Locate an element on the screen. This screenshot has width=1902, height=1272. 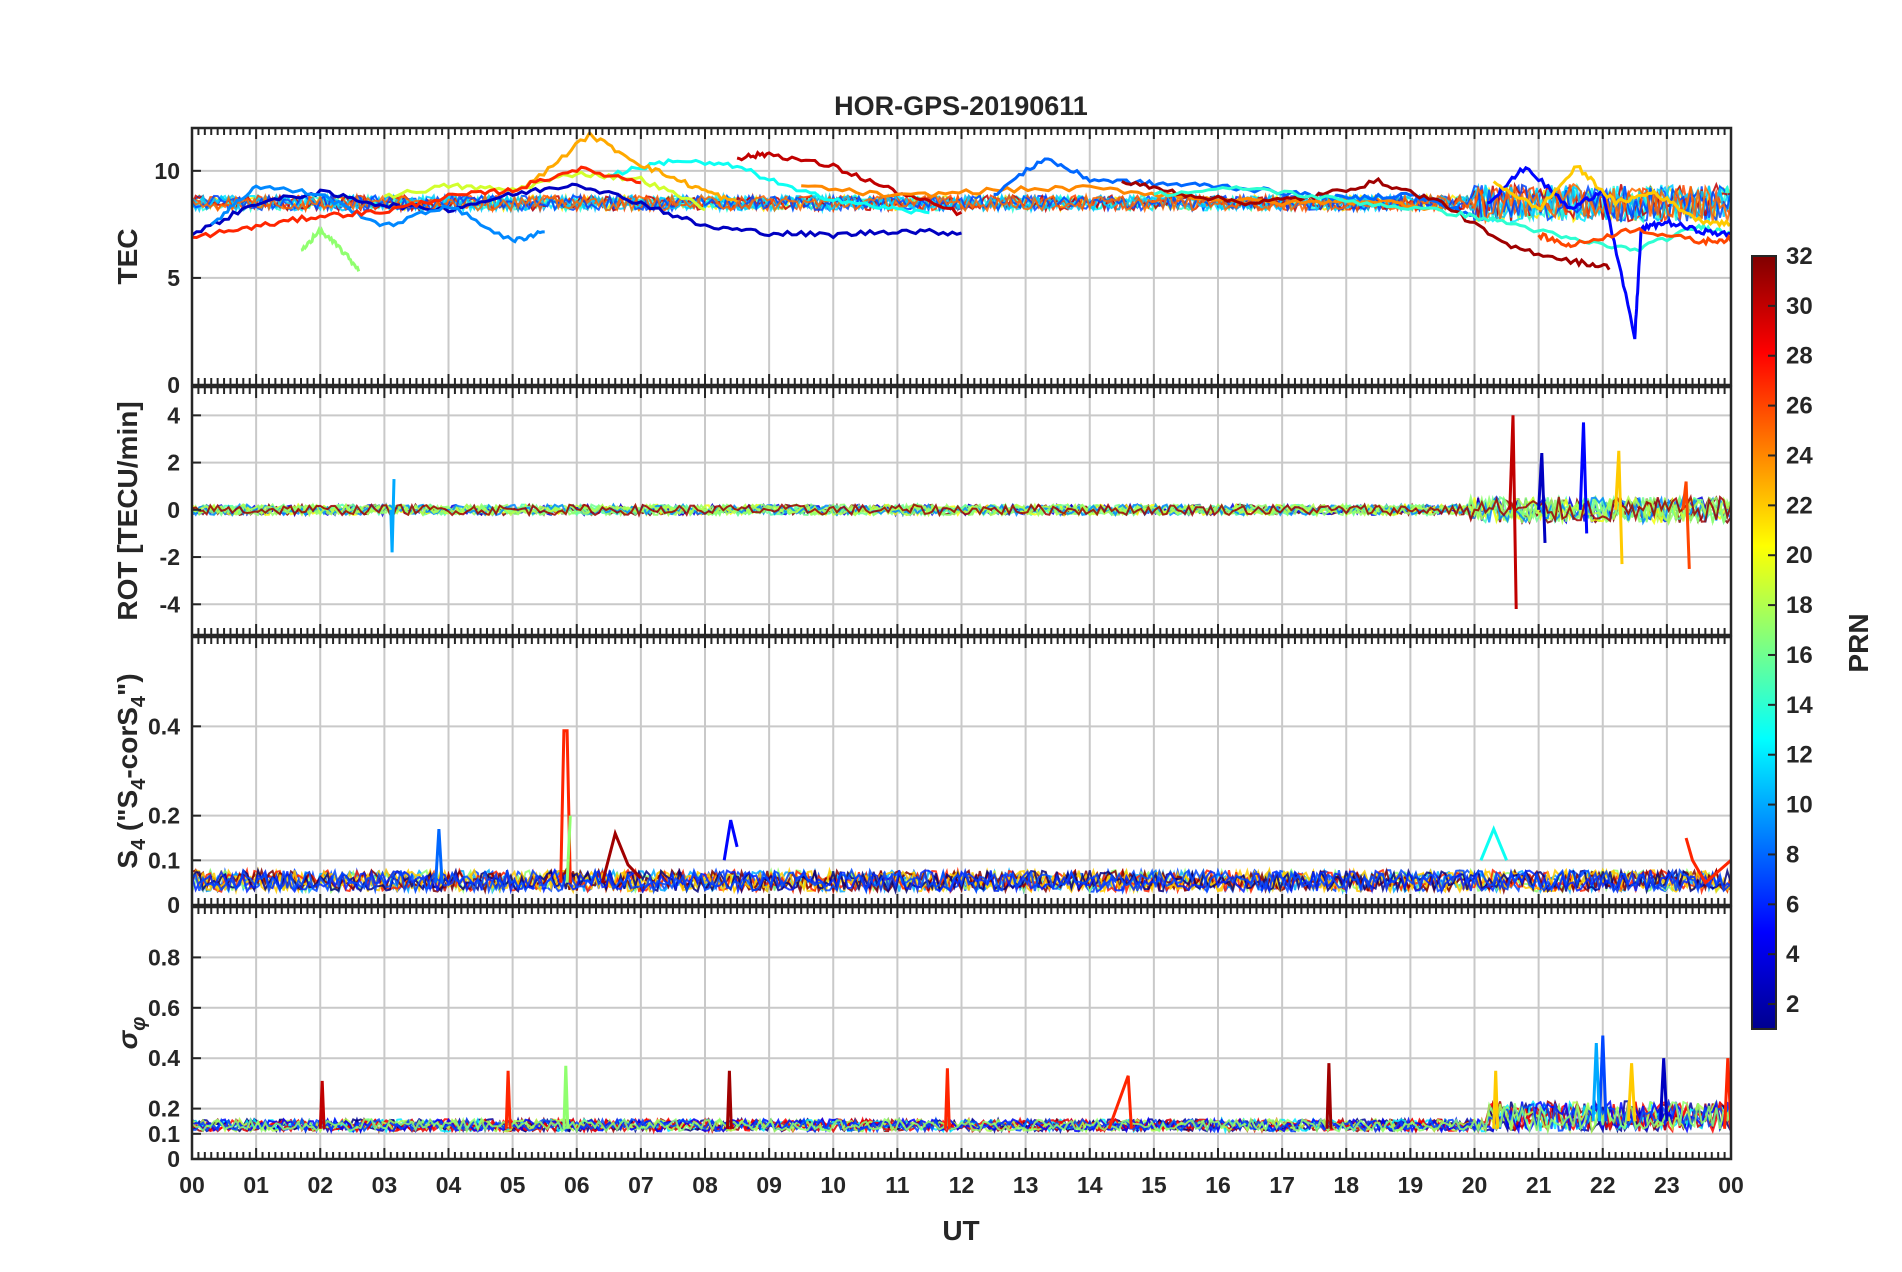
x-tick-label: 02 is located at coordinates (320, 1185).